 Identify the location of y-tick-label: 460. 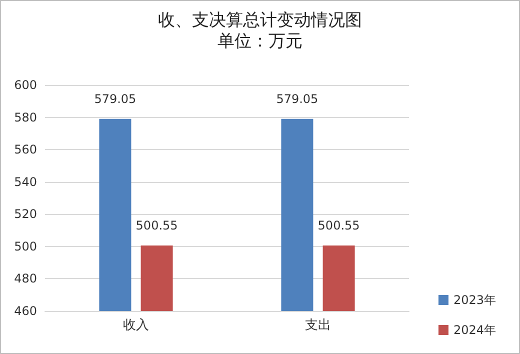
(25, 311).